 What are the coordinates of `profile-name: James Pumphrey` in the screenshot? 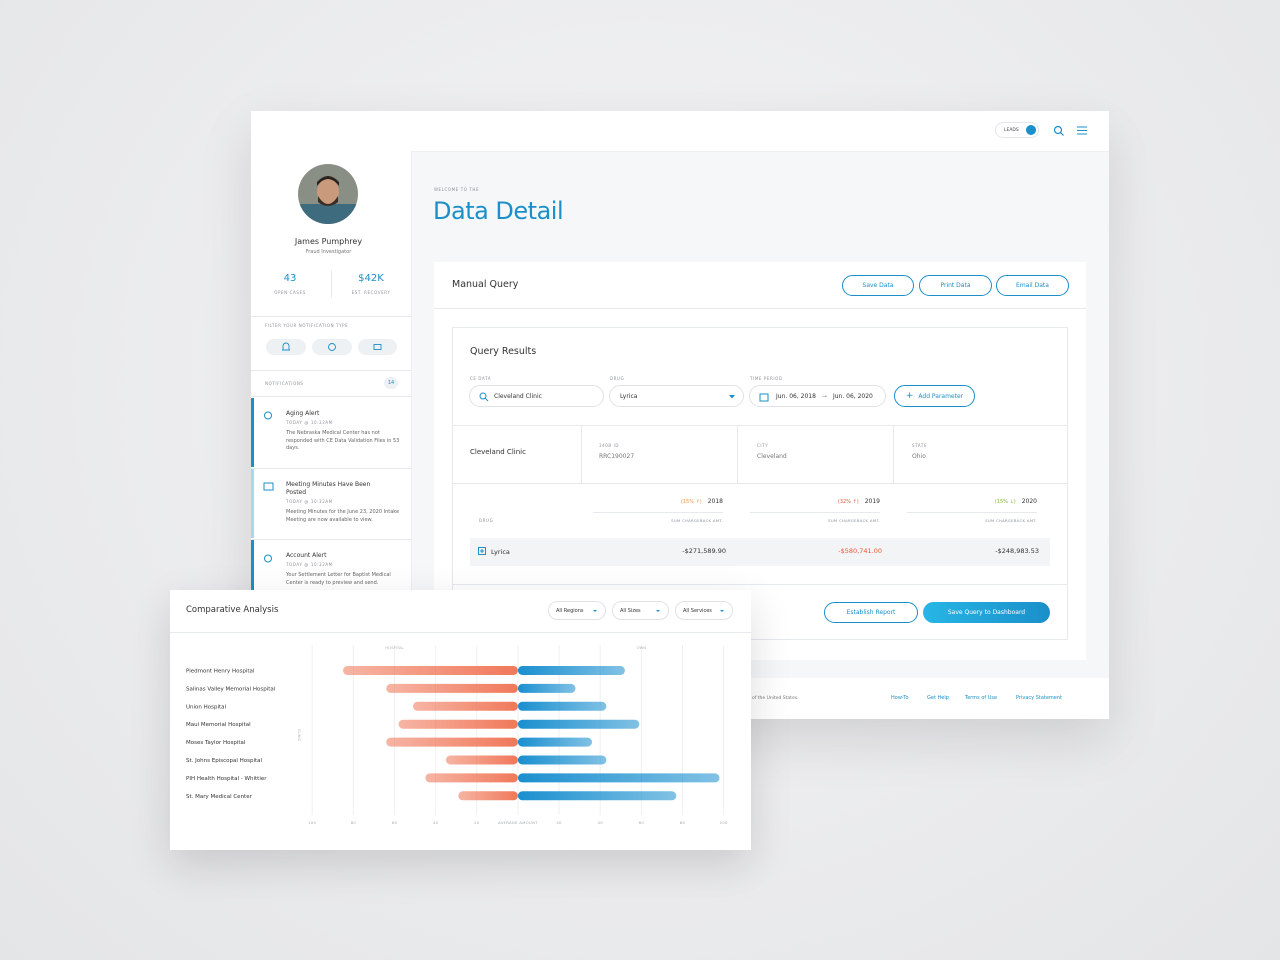 It's located at (328, 241).